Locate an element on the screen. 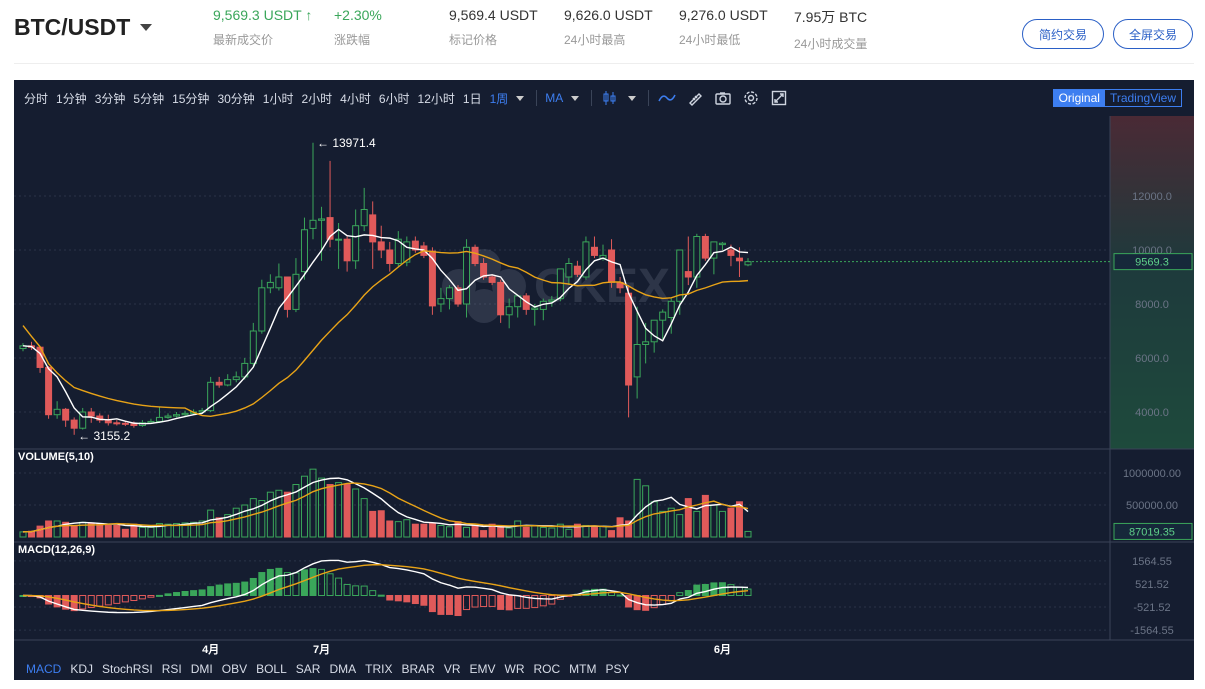  price-axis-background is located at coordinates (1152, 282).